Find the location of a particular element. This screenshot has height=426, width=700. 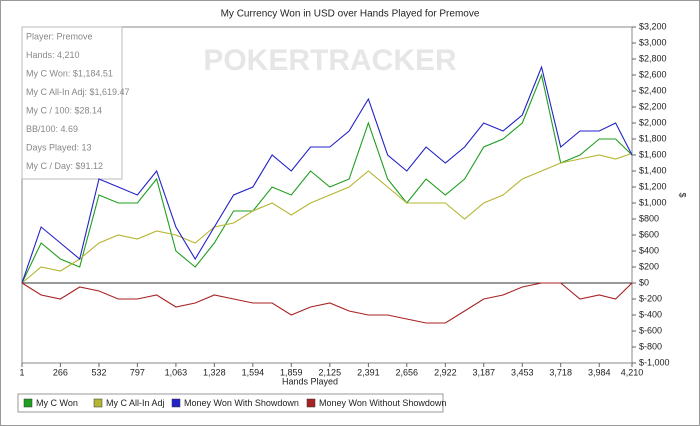

y-tick-label: $2,400 is located at coordinates (653, 90).